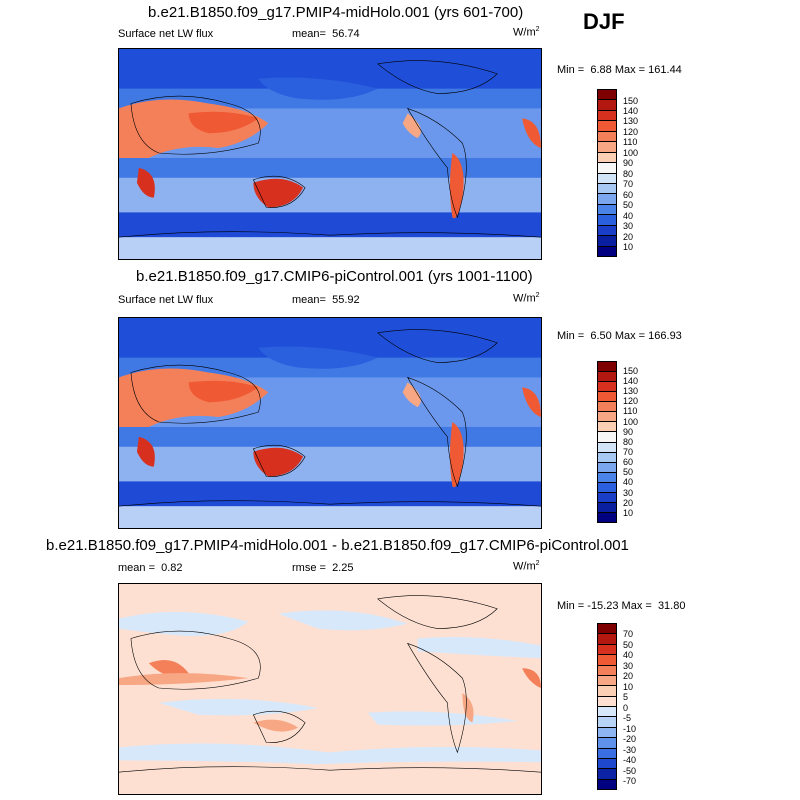 The image size is (800, 800). I want to click on panel2-tick: 140, so click(631, 381).